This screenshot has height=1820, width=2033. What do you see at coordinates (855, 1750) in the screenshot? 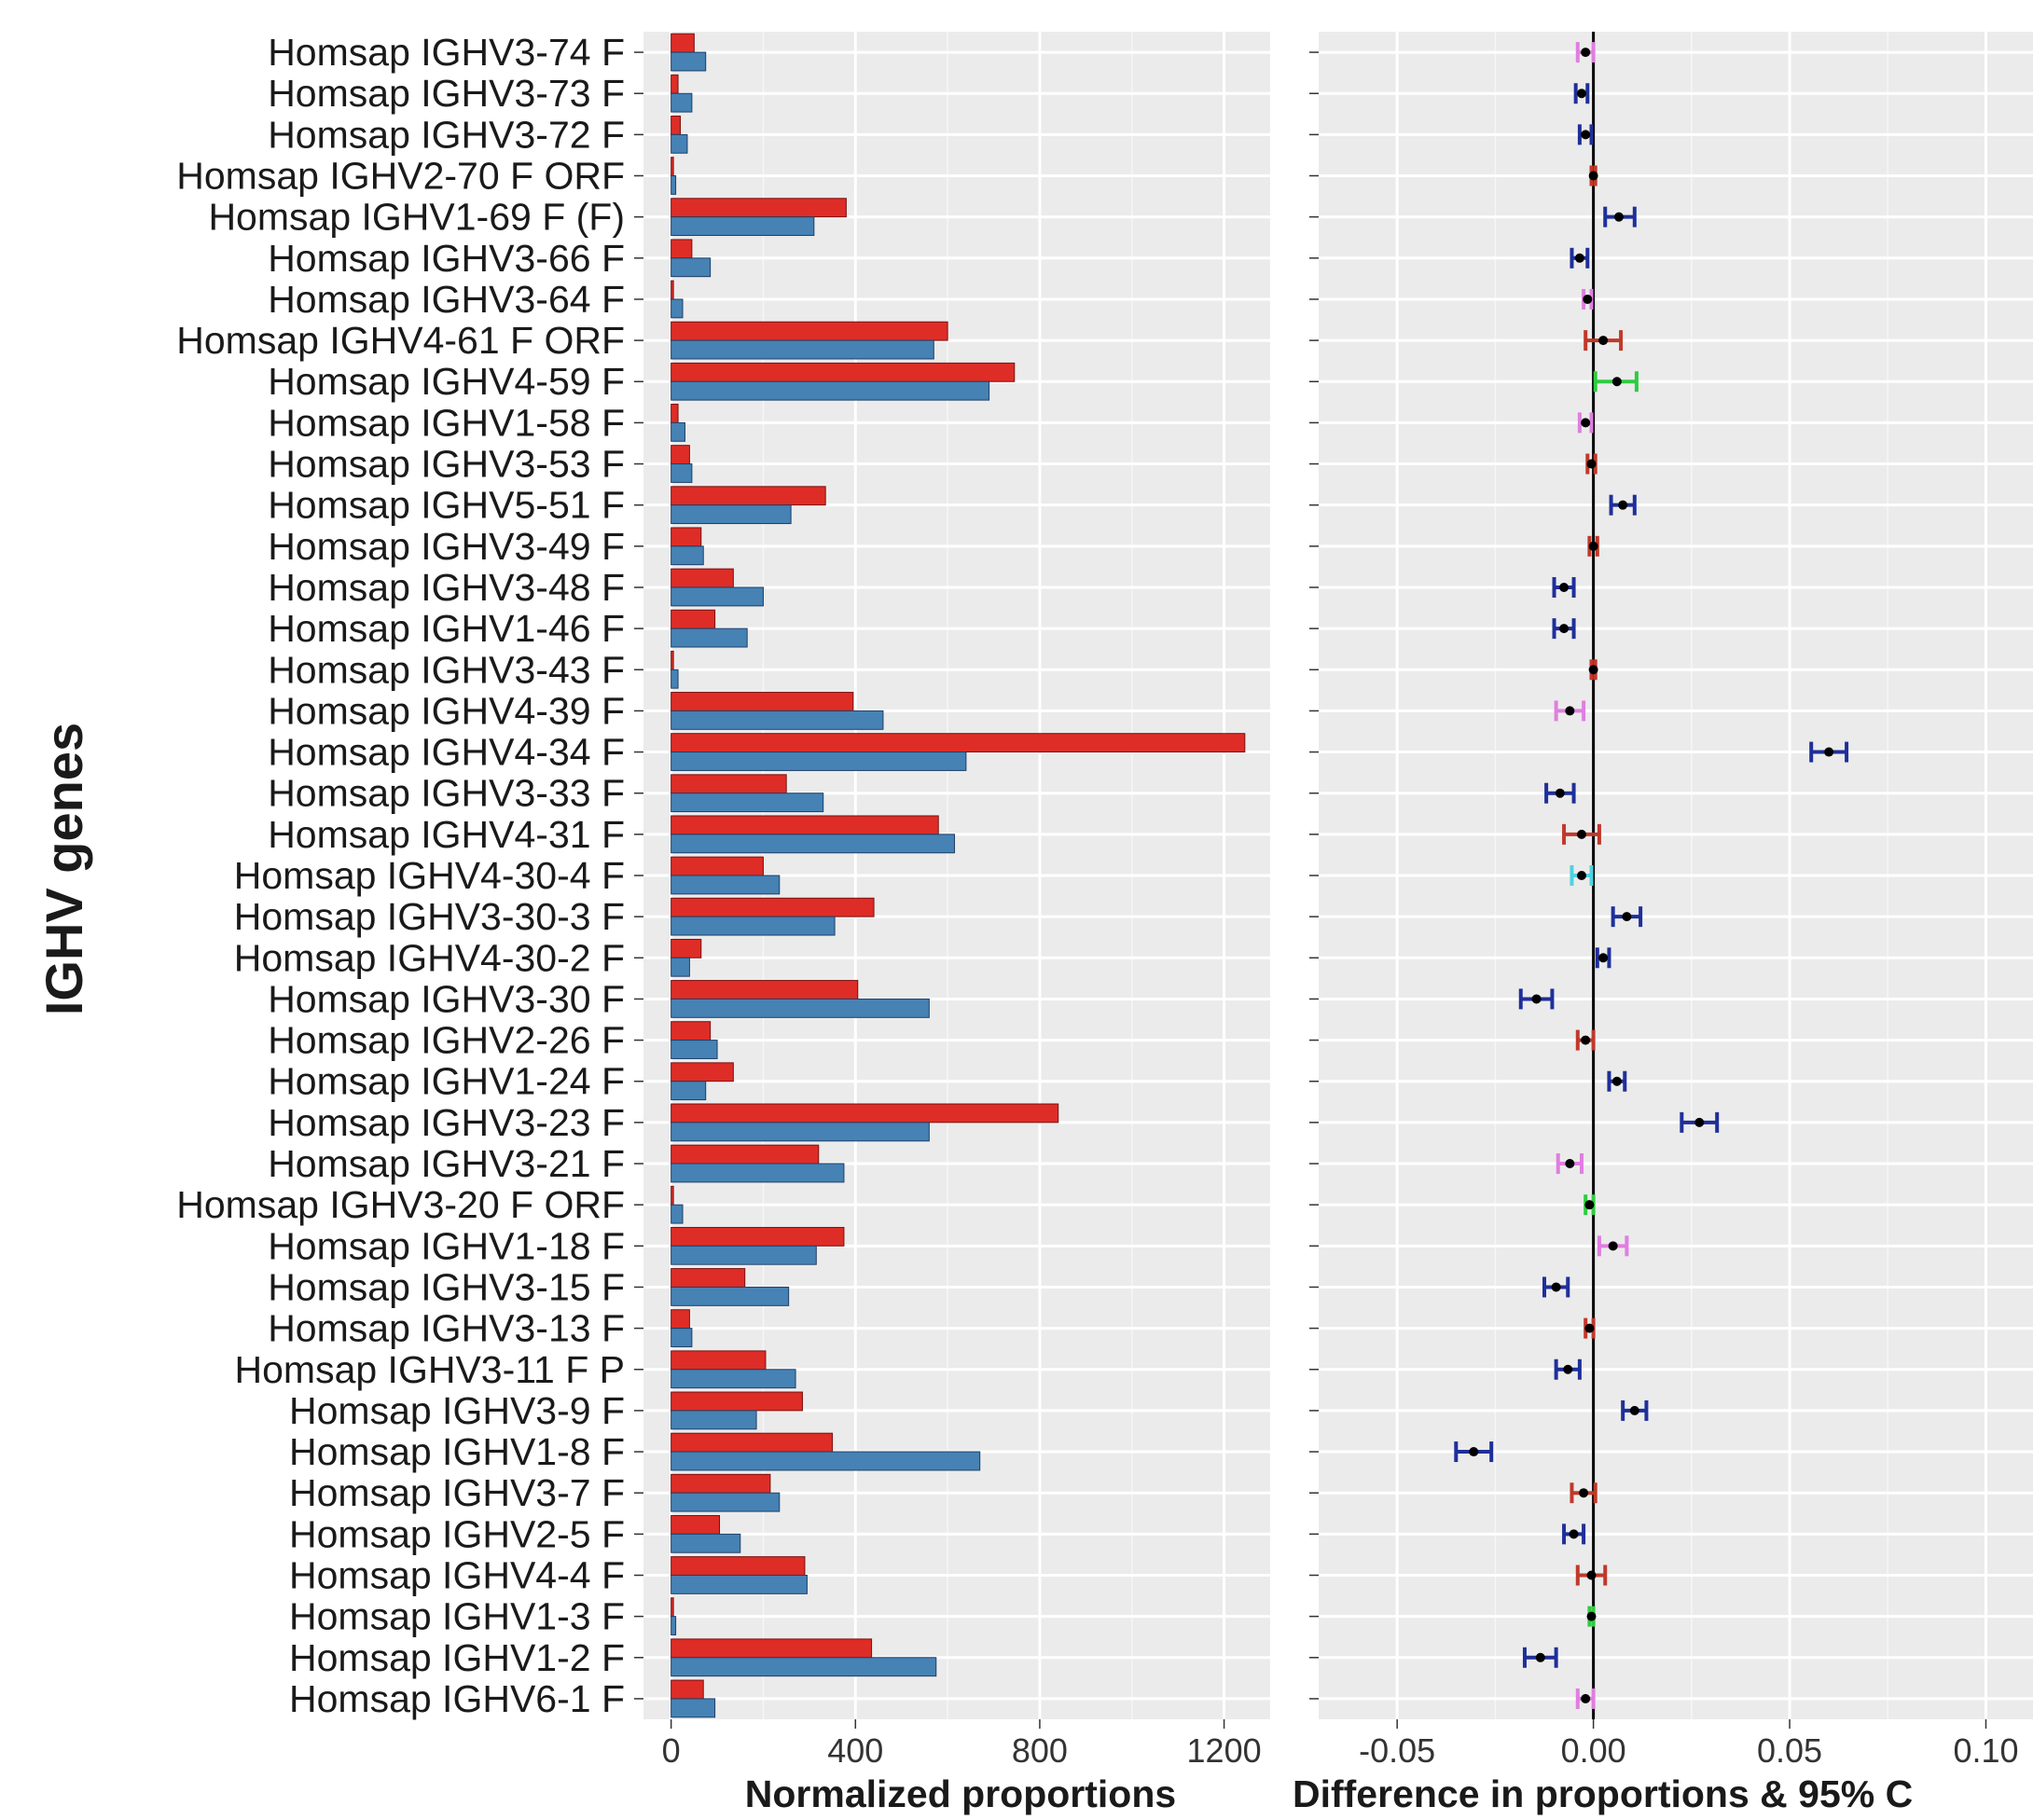
I see `bar-panel-x-tick-label: 400` at bounding box center [855, 1750].